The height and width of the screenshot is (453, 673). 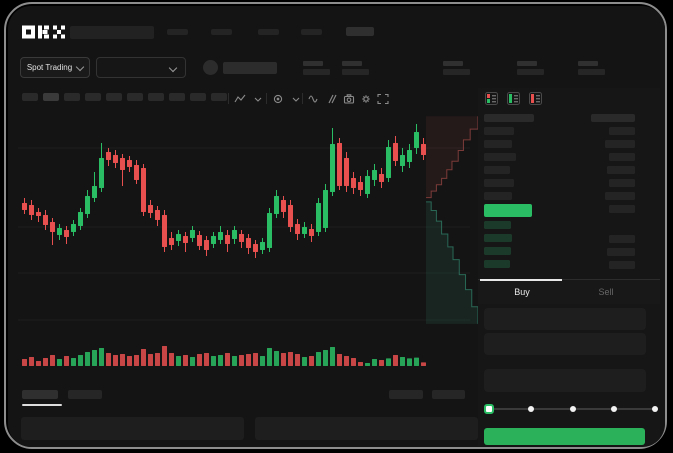 I want to click on orderbook-price-col-header, so click(x=509, y=118).